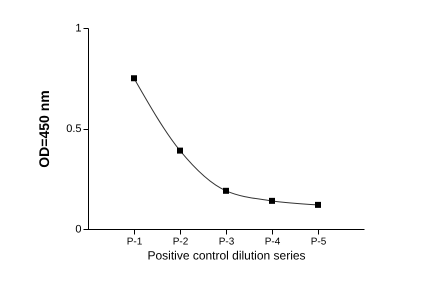 The width and height of the screenshot is (436, 299). What do you see at coordinates (226, 242) in the screenshot?
I see `x-tick-label: P-3` at bounding box center [226, 242].